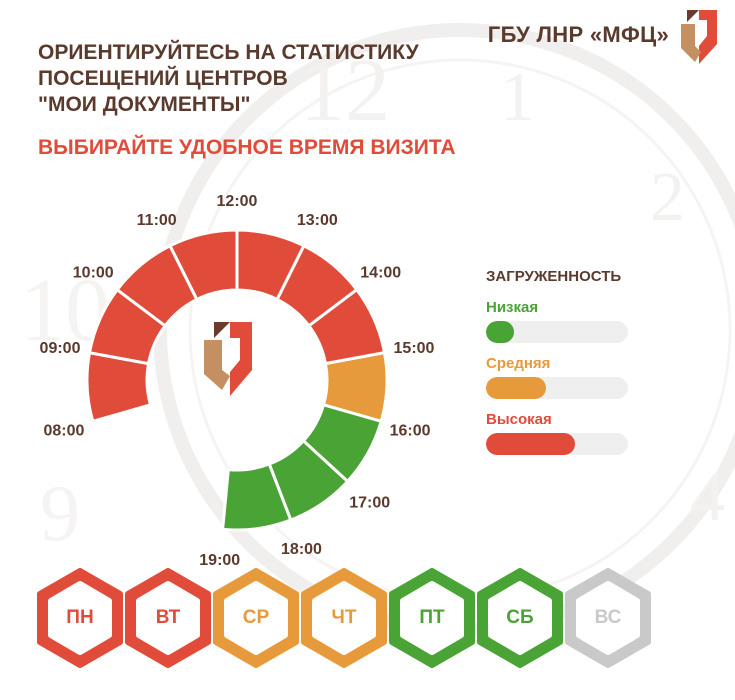 Image resolution: width=735 pixels, height=700 pixels. I want to click on legend-item-high: Высокая, so click(576, 433).